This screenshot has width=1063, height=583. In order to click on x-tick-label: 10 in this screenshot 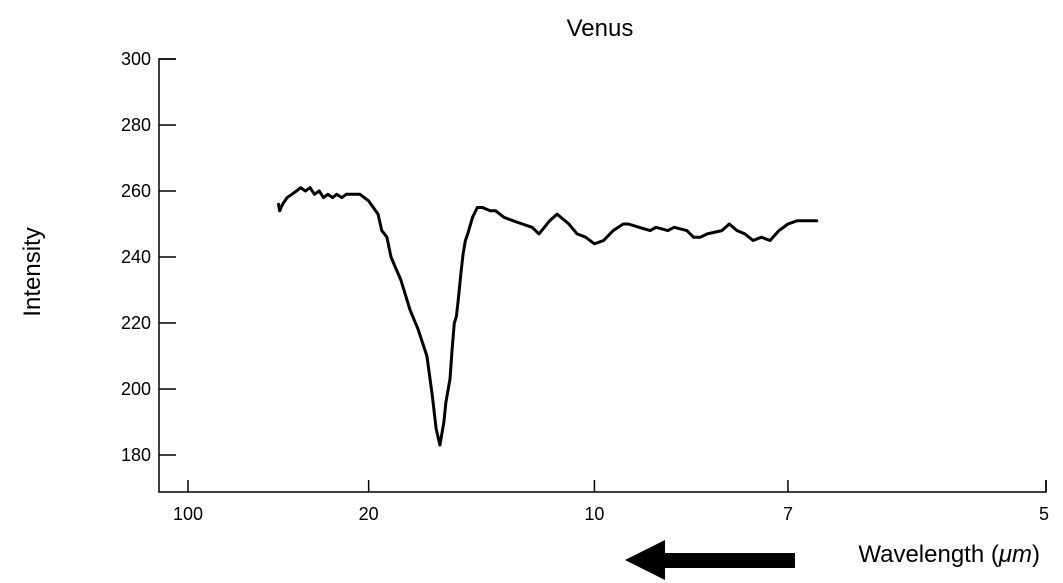, I will do `click(594, 514)`.